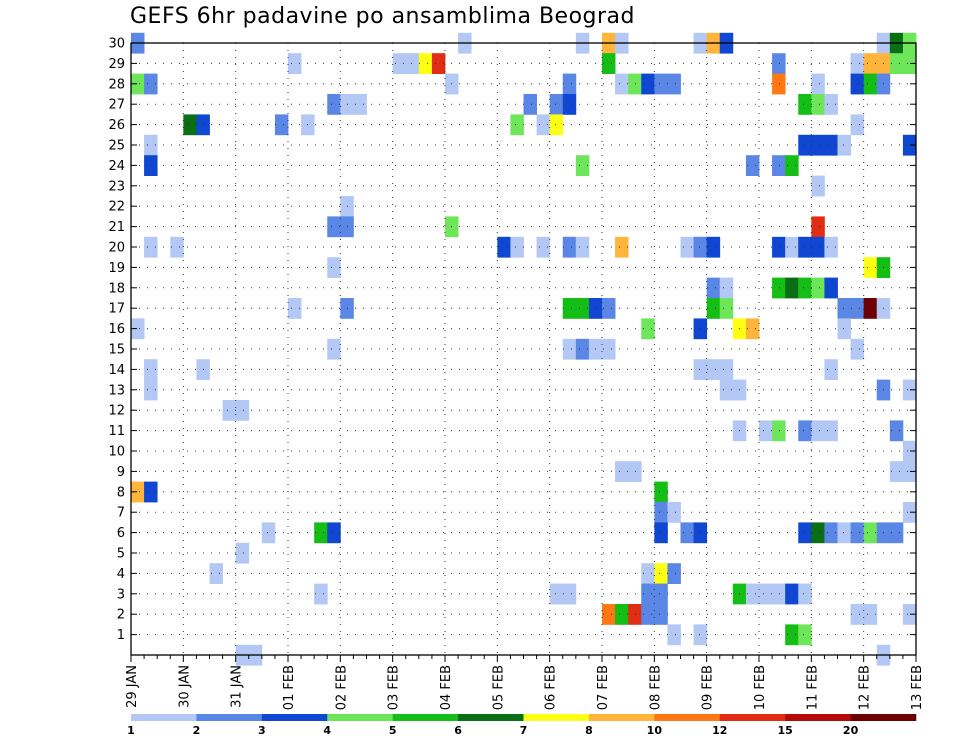  Describe the element at coordinates (383, 16) in the screenshot. I see `chart-title: GEFS 6hr padavine po ansamblima Beograd` at that location.